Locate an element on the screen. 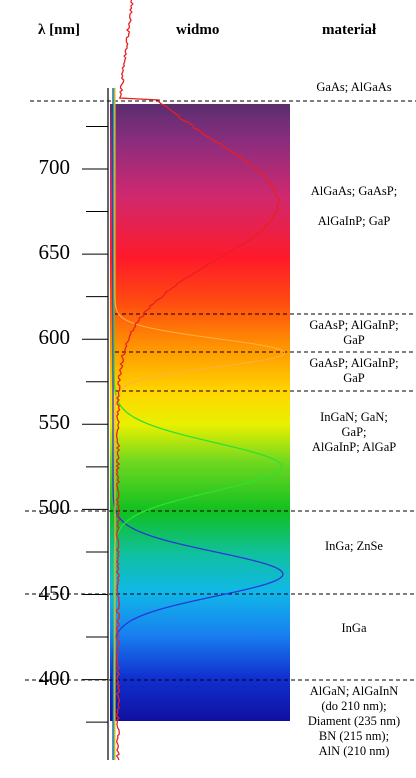 This screenshot has width=416, height=778. axis-ticks is located at coordinates (95, 424).